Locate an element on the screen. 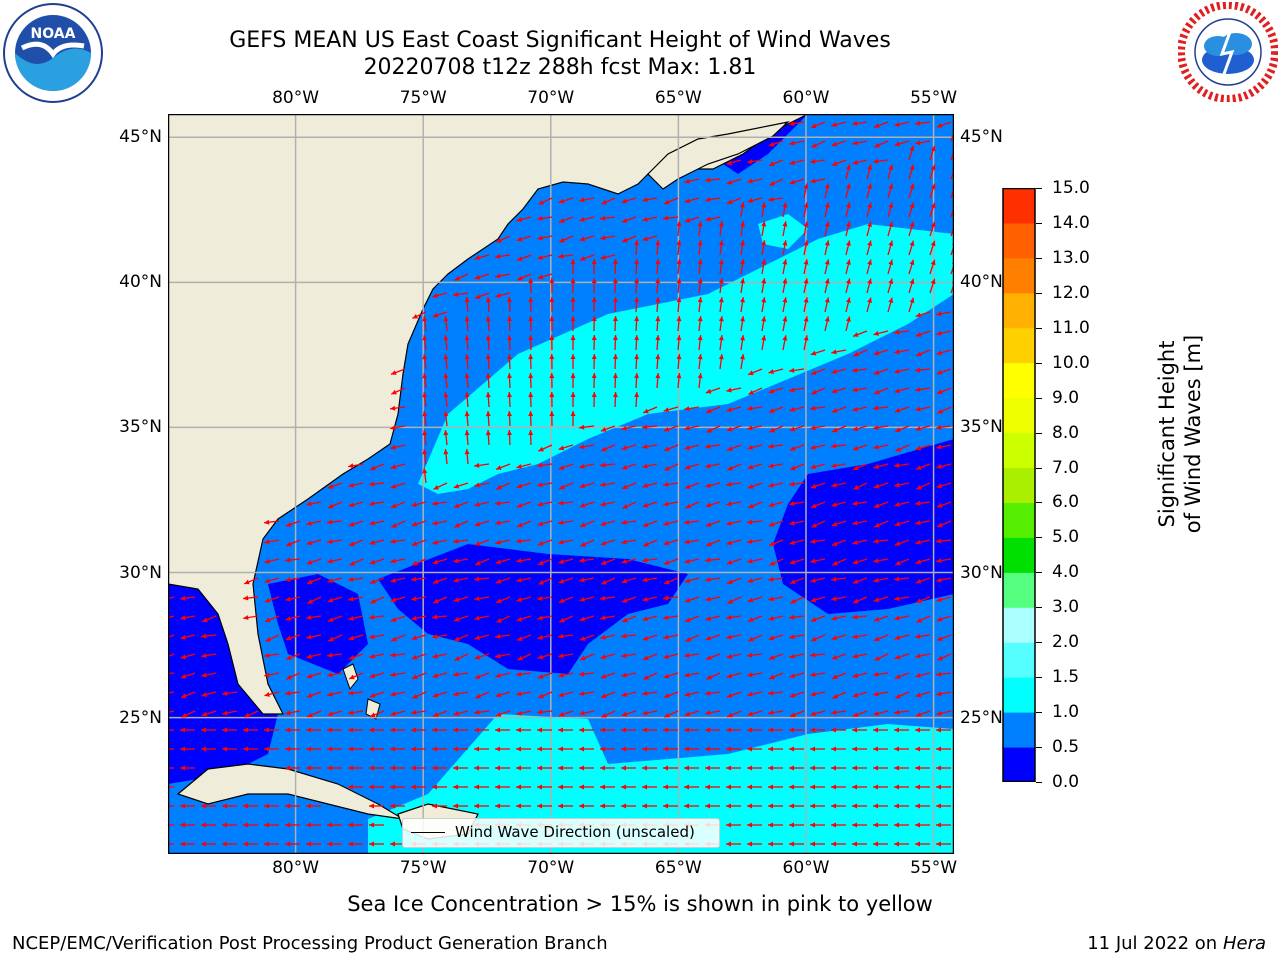 This screenshot has height=960, width=1280. tick-label: 60°W is located at coordinates (806, 868).